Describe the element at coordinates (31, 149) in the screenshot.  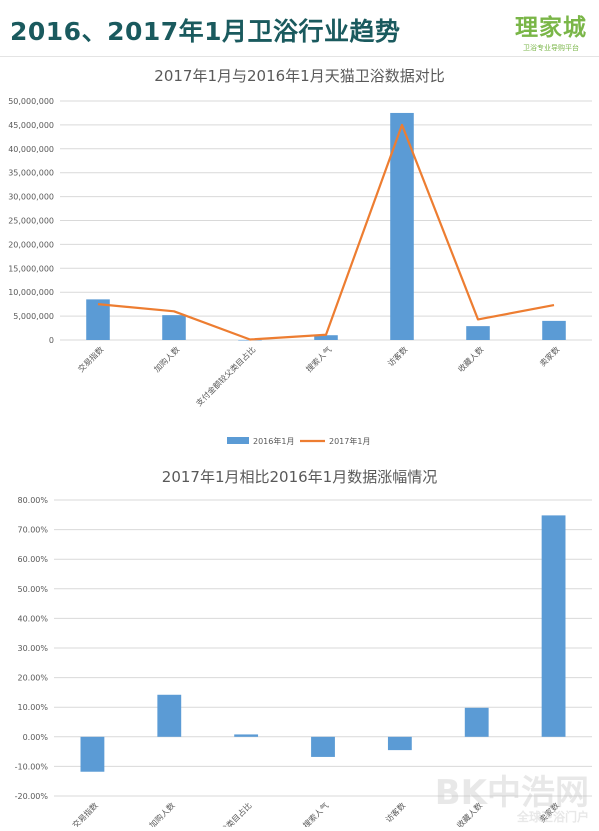
I see `chart1-y-tick-label: 40,000,000` at that location.